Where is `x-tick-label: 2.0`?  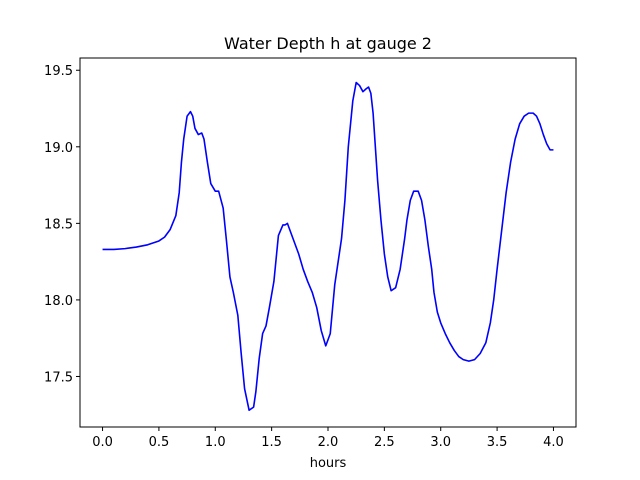 x-tick-label: 2.0 is located at coordinates (328, 442).